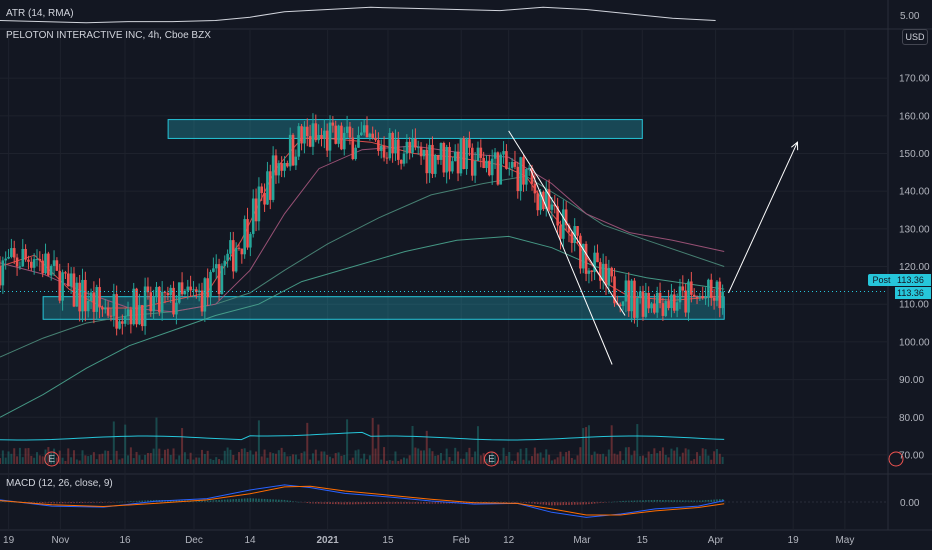 The width and height of the screenshot is (932, 550). I want to click on x-tick-label: Mar, so click(582, 540).